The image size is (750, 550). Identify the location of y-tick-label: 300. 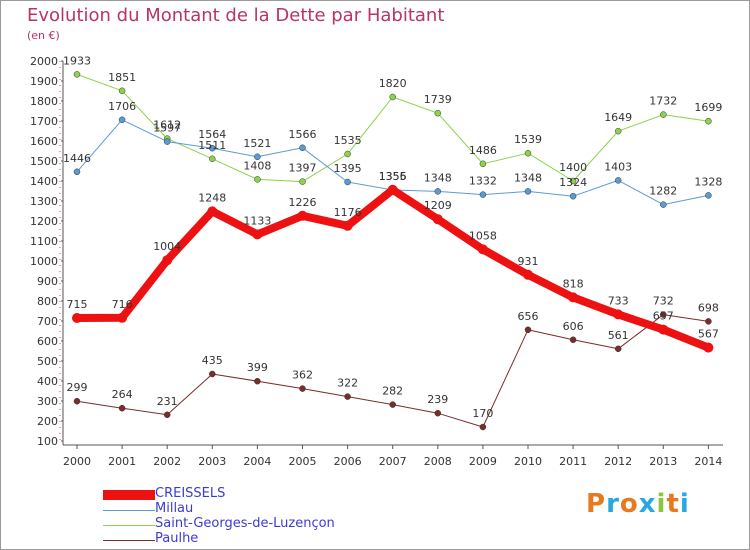
(47, 401).